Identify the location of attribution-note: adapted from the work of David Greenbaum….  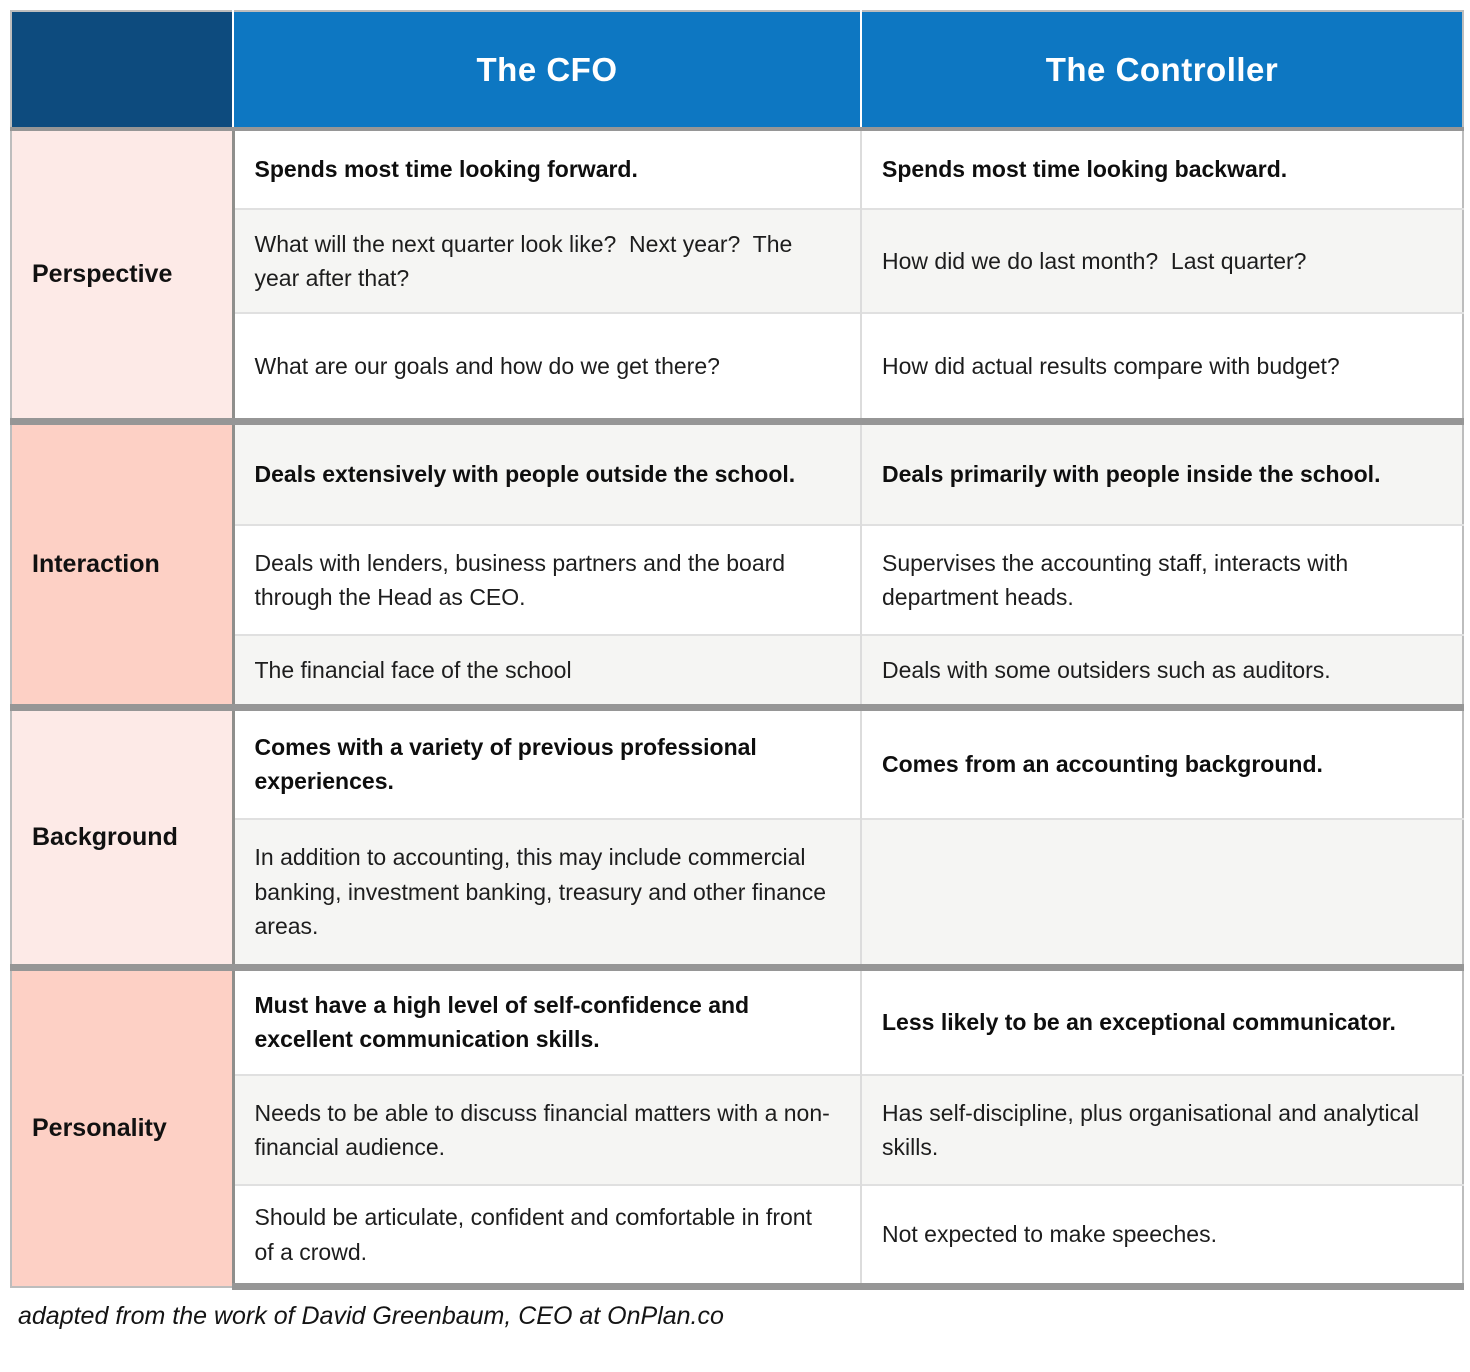
(371, 1316).